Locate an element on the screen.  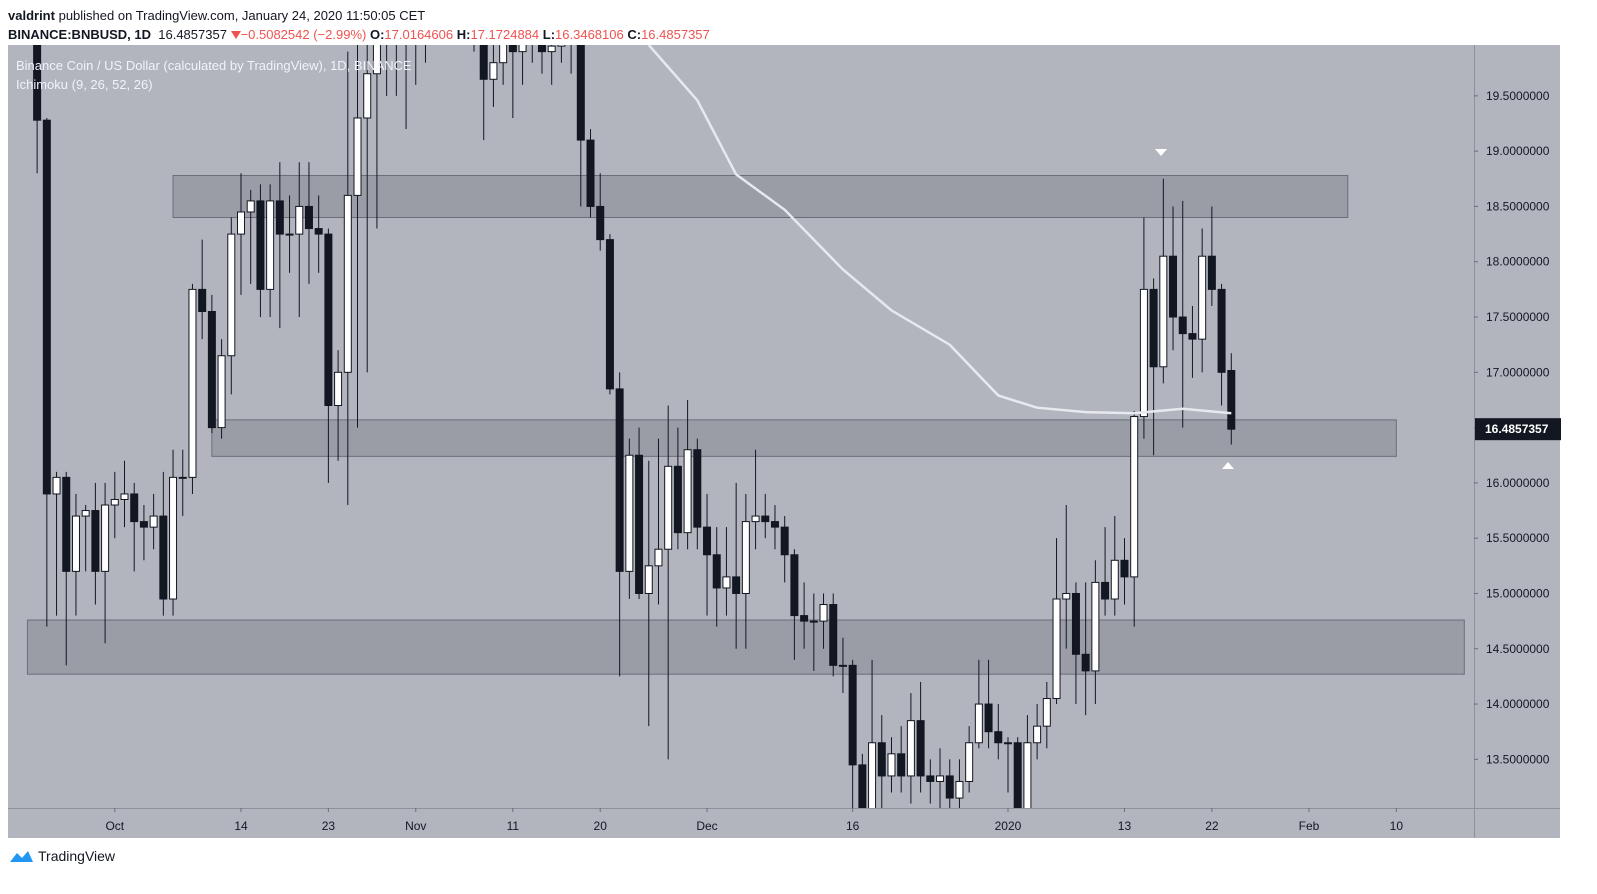
x-tick-label: 23 is located at coordinates (329, 826).